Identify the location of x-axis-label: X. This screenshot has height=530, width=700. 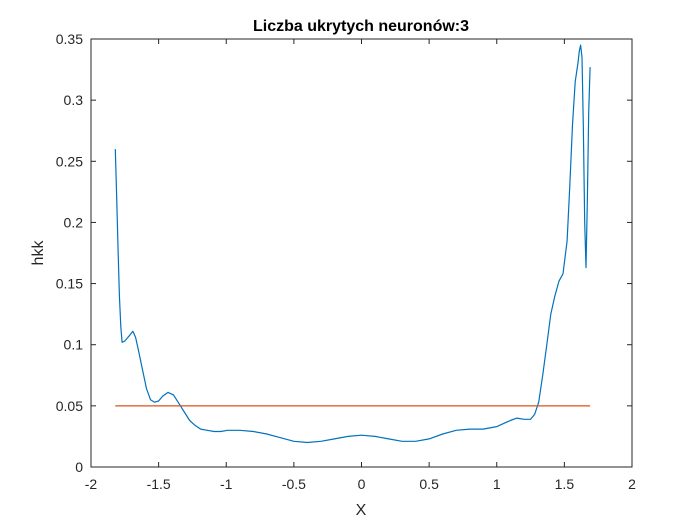
(361, 510).